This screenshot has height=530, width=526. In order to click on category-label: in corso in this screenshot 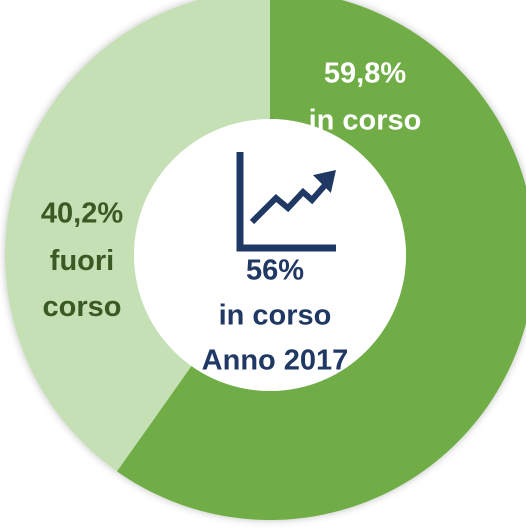, I will do `click(365, 121)`.